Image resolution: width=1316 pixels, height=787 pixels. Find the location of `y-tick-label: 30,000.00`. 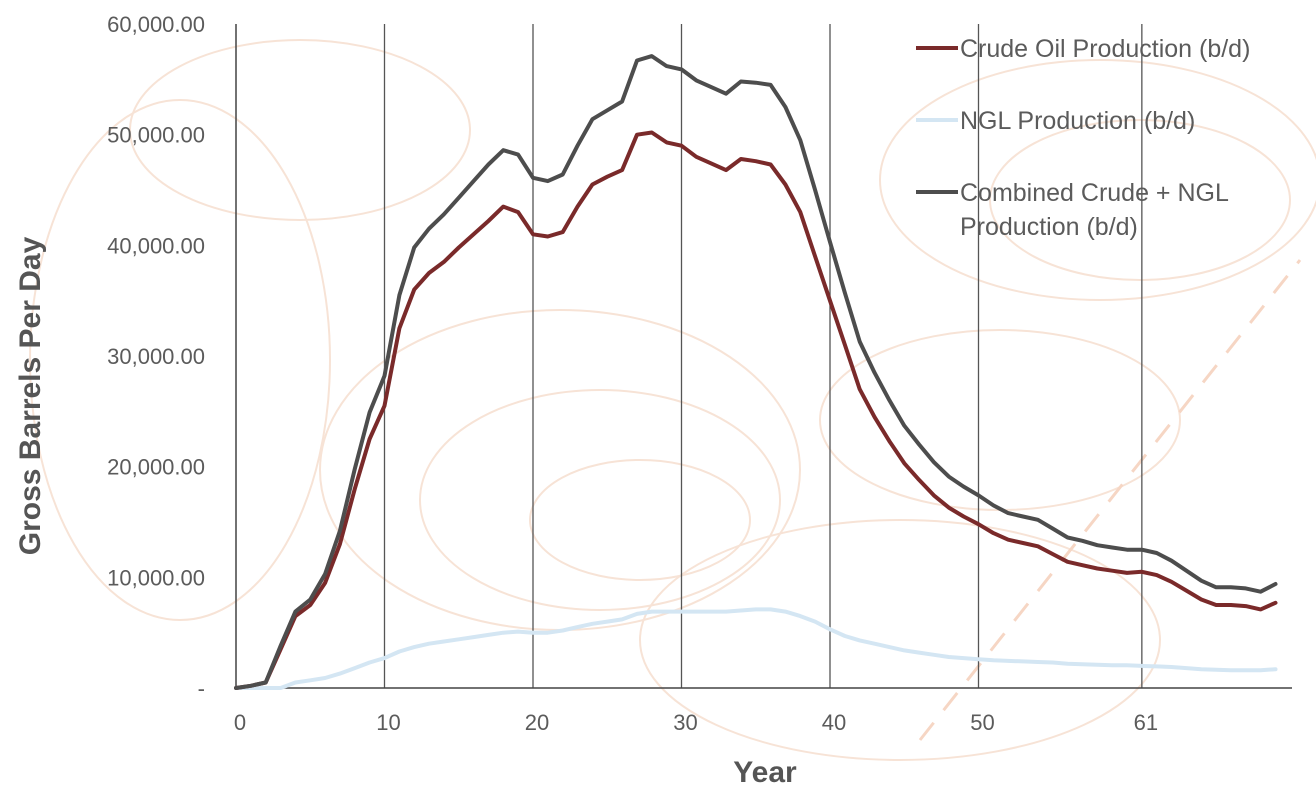

y-tick-label: 30,000.00 is located at coordinates (156, 356).